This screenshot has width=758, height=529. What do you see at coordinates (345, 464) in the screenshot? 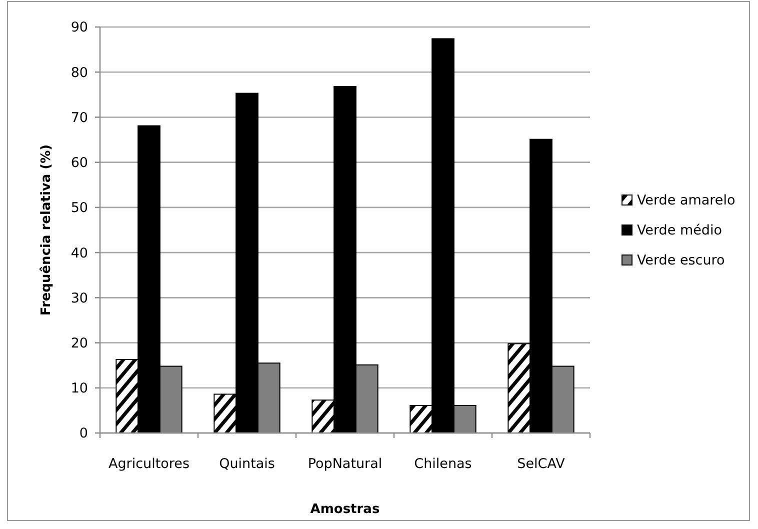
I see `x-tick-label: PopNatural` at bounding box center [345, 464].